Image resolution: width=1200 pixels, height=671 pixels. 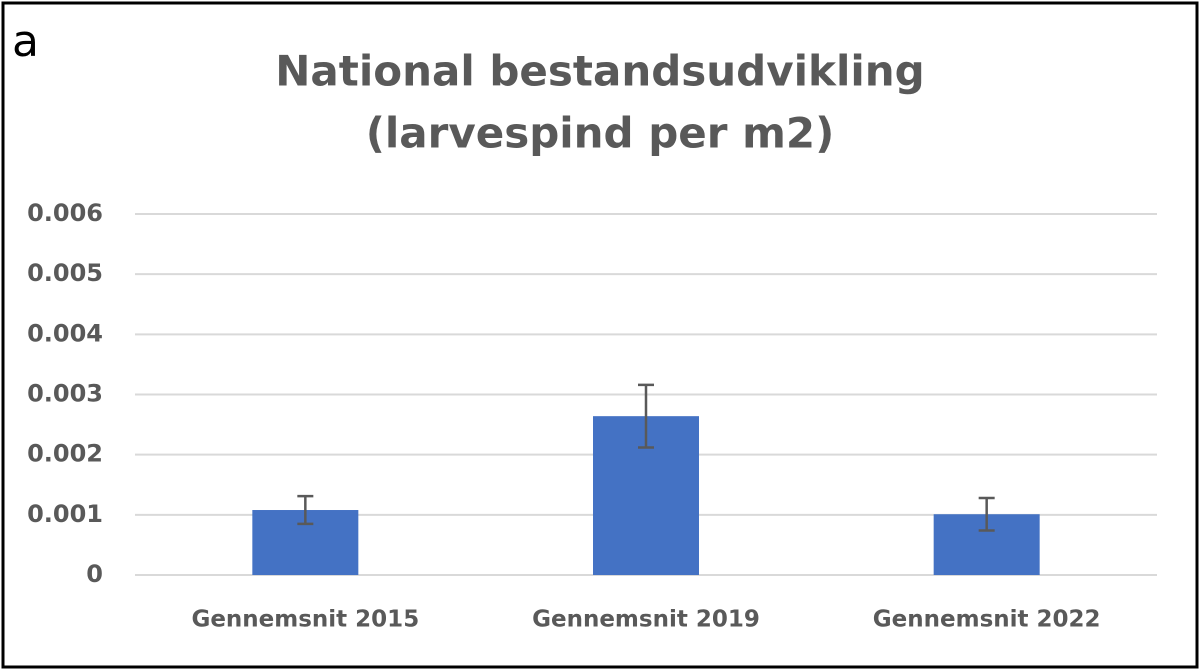 I want to click on y-tick-label: 0, so click(x=94, y=574).